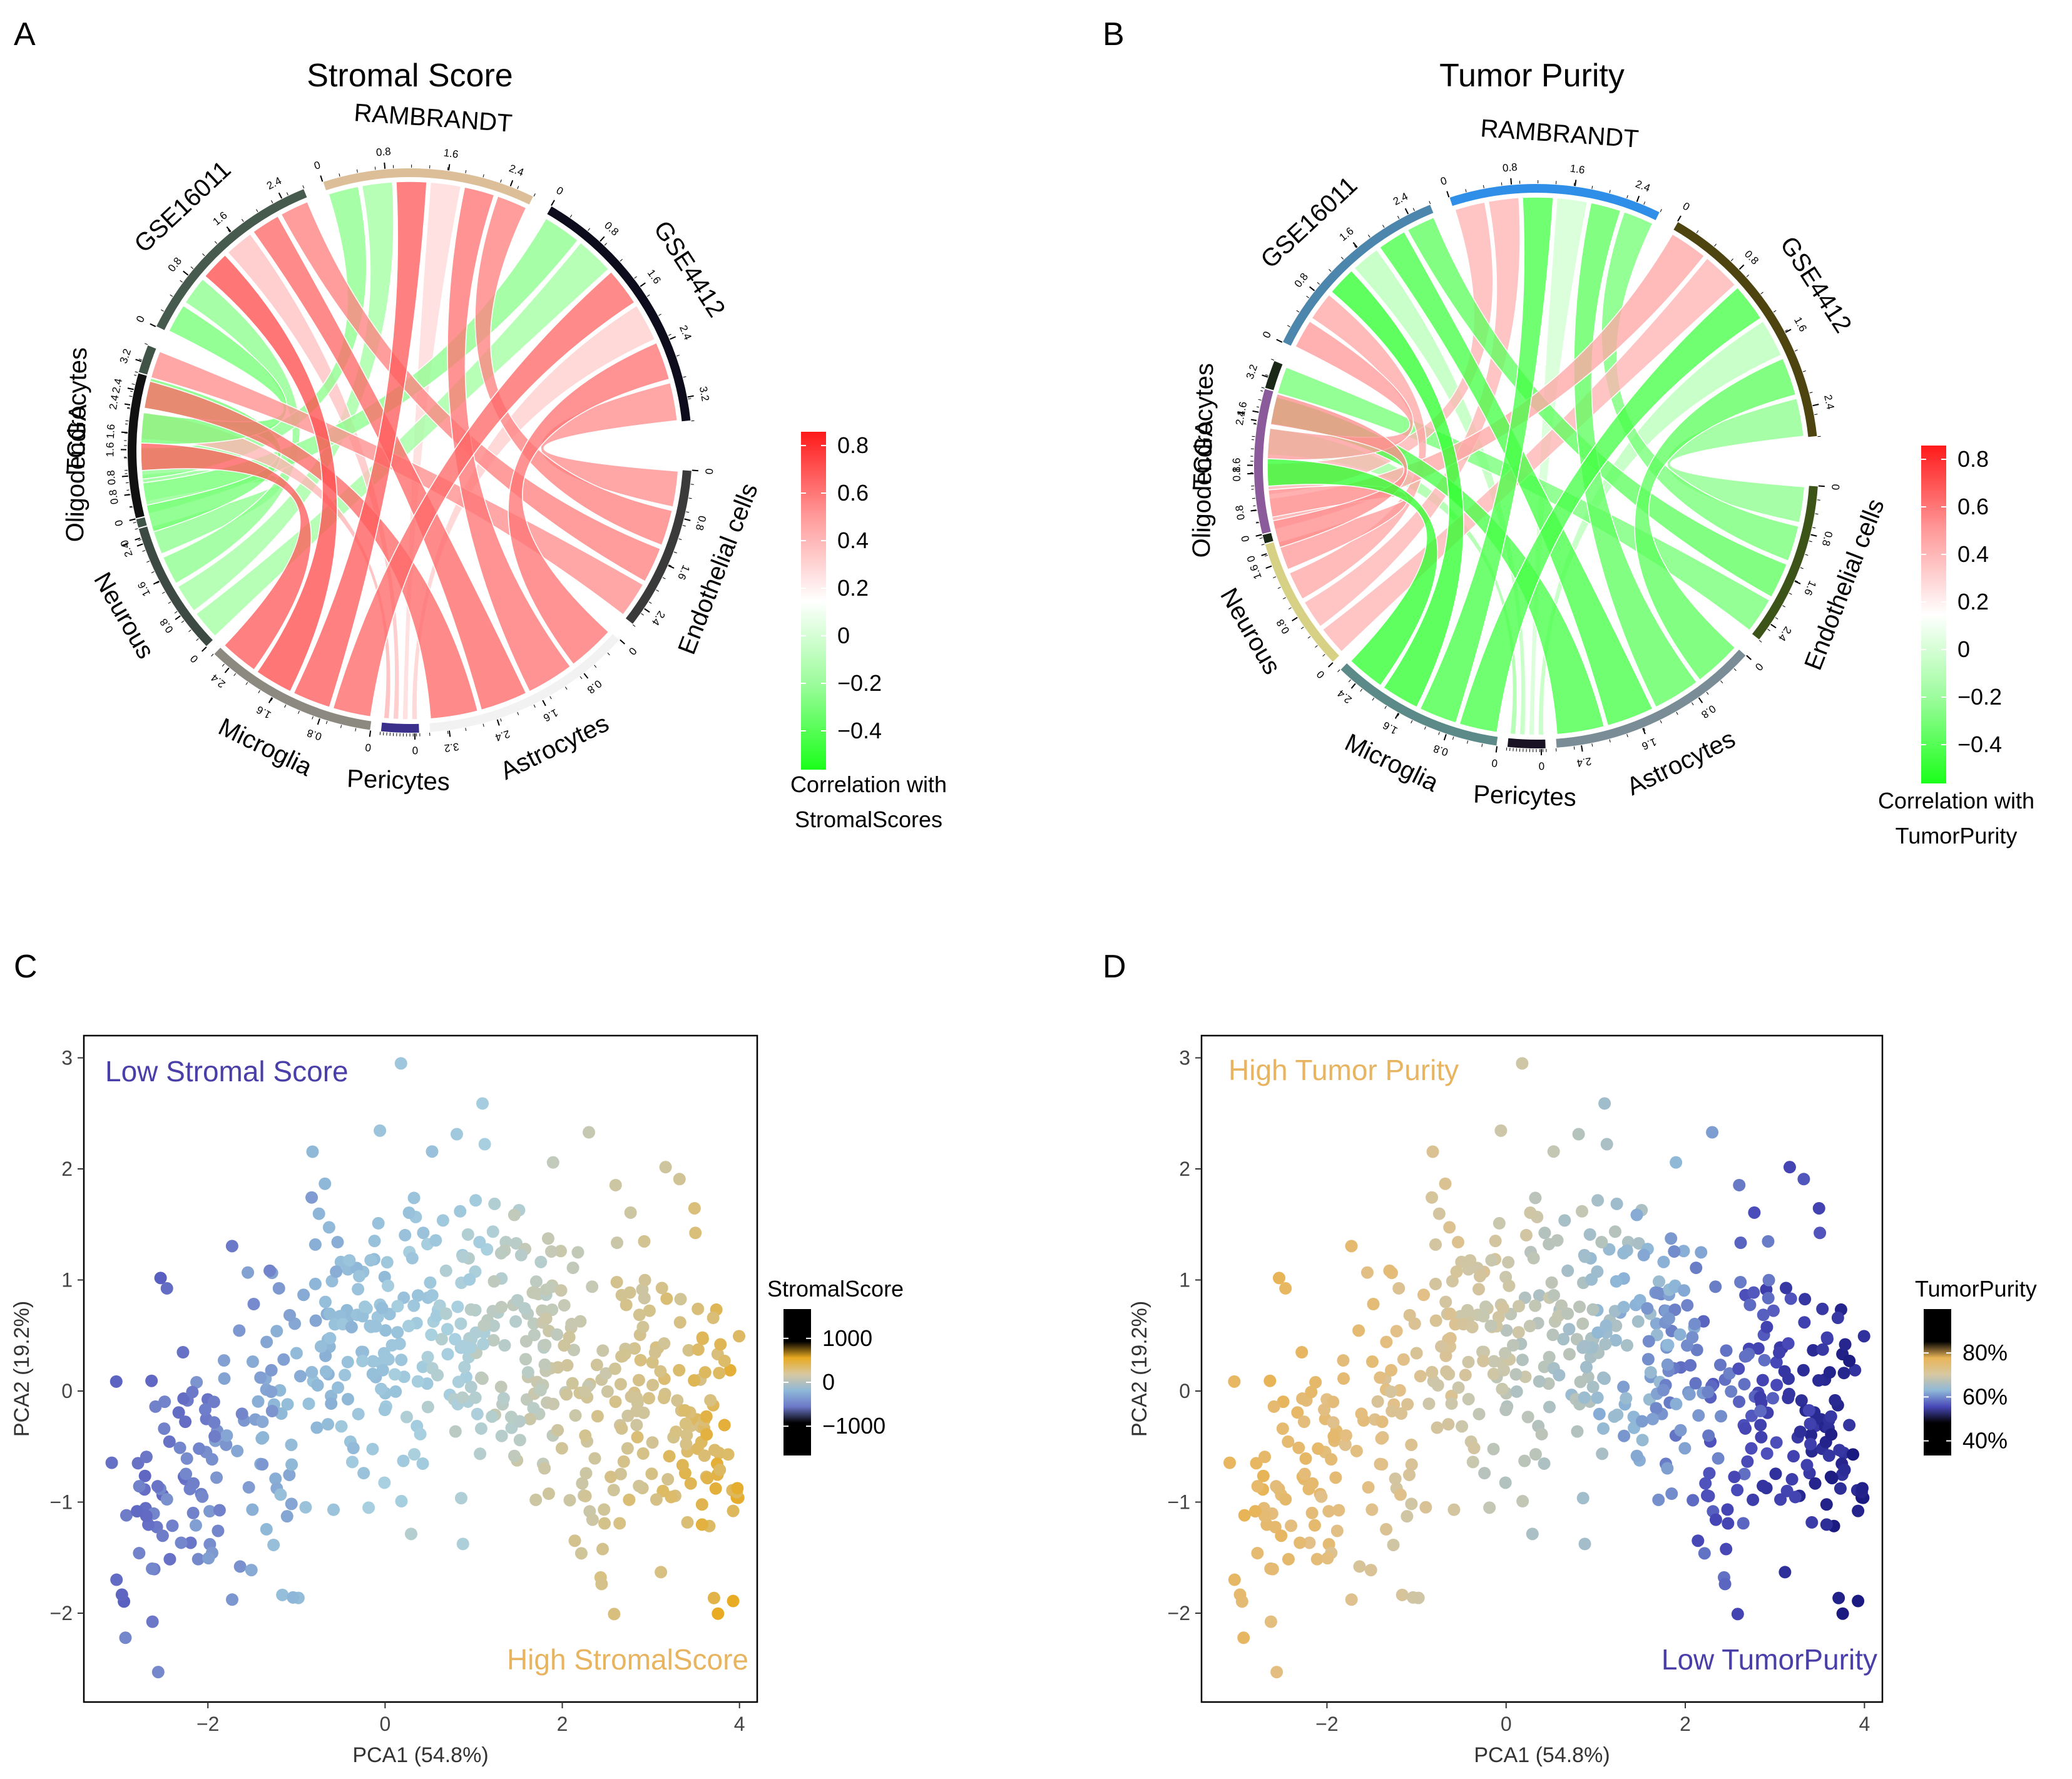 The width and height of the screenshot is (2072, 1779). Describe the element at coordinates (389, 463) in the screenshot. I see `chord-link` at that location.